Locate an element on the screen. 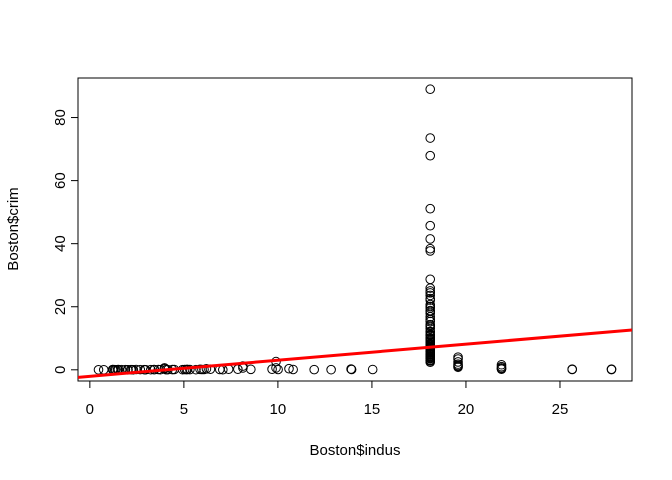 This screenshot has height=480, width=672. y-axis-label: Boston$crim is located at coordinates (13, 228).